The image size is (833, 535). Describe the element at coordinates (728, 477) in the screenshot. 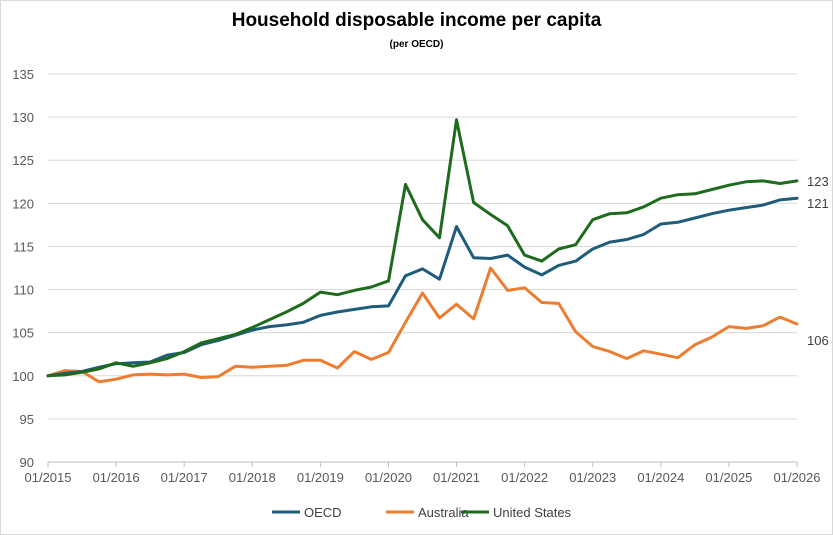

I see `x-tick-label: 01/2025` at that location.